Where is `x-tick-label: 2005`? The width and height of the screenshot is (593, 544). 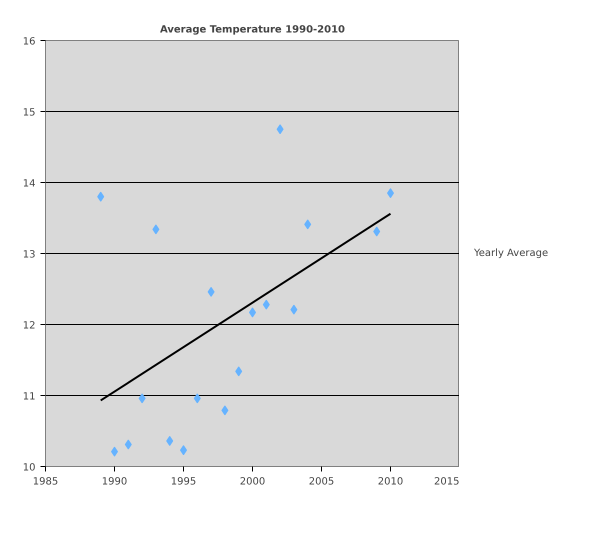
x-tick-label: 2005 is located at coordinates (321, 482).